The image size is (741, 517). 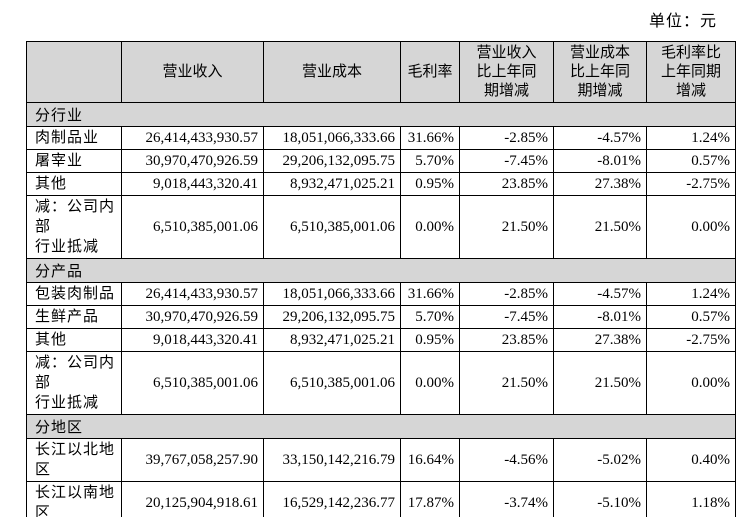 What do you see at coordinates (74, 72) in the screenshot?
I see `header-blank` at bounding box center [74, 72].